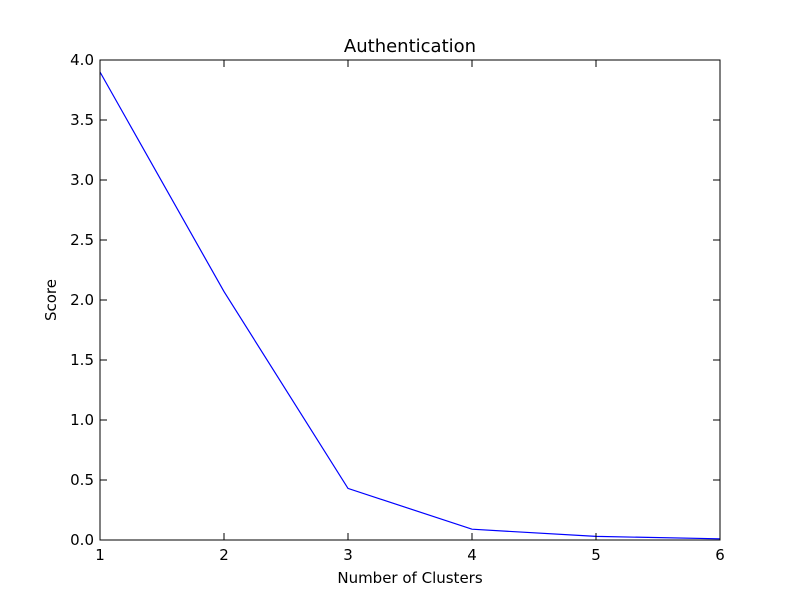 This screenshot has height=600, width=800. What do you see at coordinates (82, 240) in the screenshot?
I see `y-tick-label-5: 2.5` at bounding box center [82, 240].